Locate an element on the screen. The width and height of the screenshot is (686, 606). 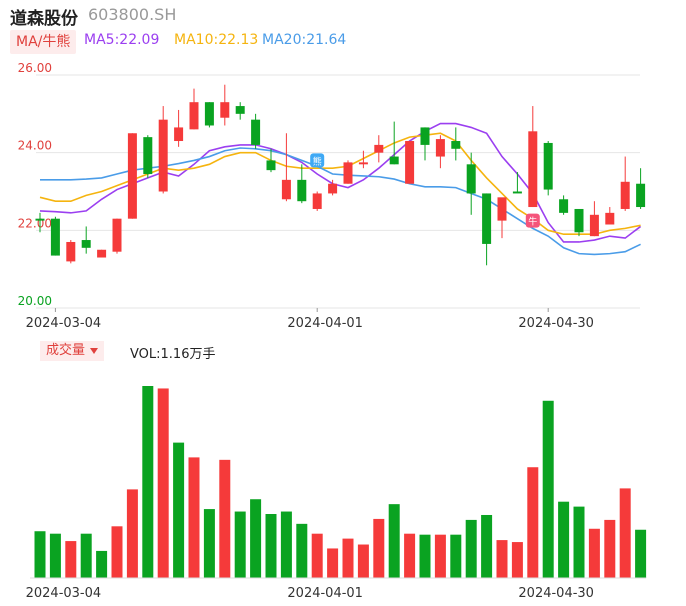
bull-marker-icon is located at coordinates (532, 220).